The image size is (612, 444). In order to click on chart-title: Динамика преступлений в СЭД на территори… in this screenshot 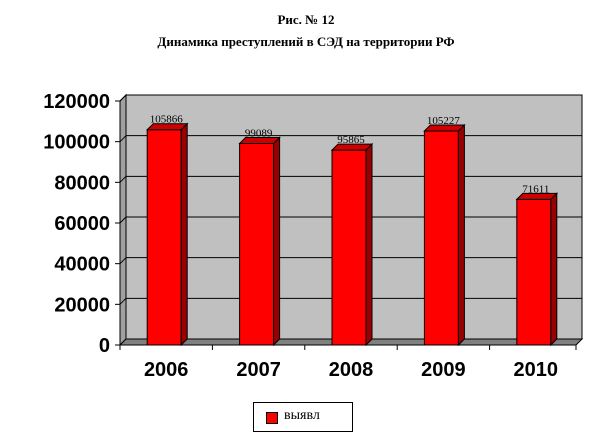, I will do `click(306, 41)`.